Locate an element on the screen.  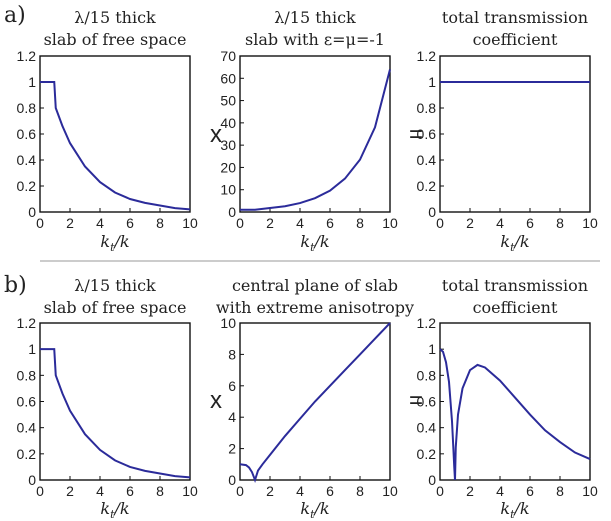
row-a-panel-2-xtick-label: 10 is located at coordinates (390, 223).